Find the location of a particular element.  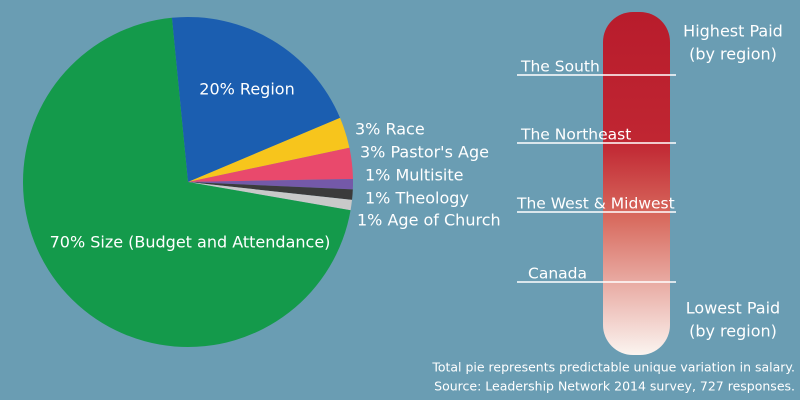

bottom-label: Lowest Paid is located at coordinates (733, 308).